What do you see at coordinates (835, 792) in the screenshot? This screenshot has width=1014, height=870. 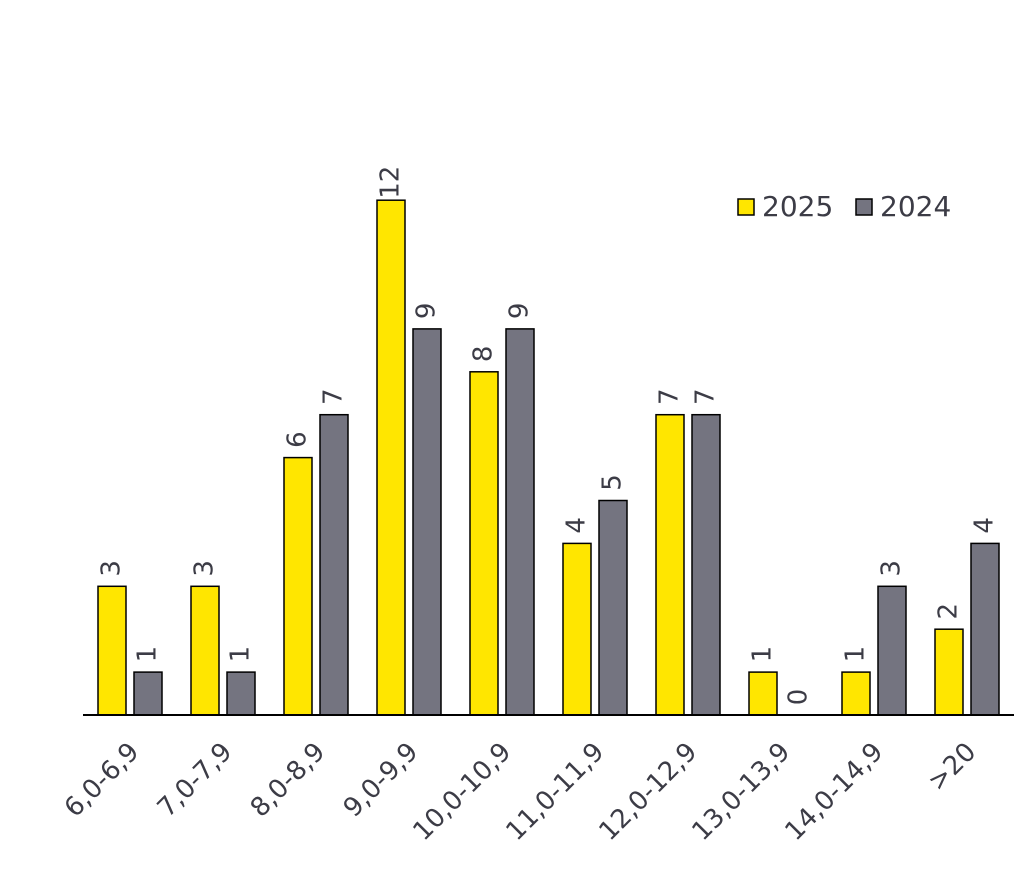 I see `x-tick-label: 14,0-14,9` at bounding box center [835, 792].